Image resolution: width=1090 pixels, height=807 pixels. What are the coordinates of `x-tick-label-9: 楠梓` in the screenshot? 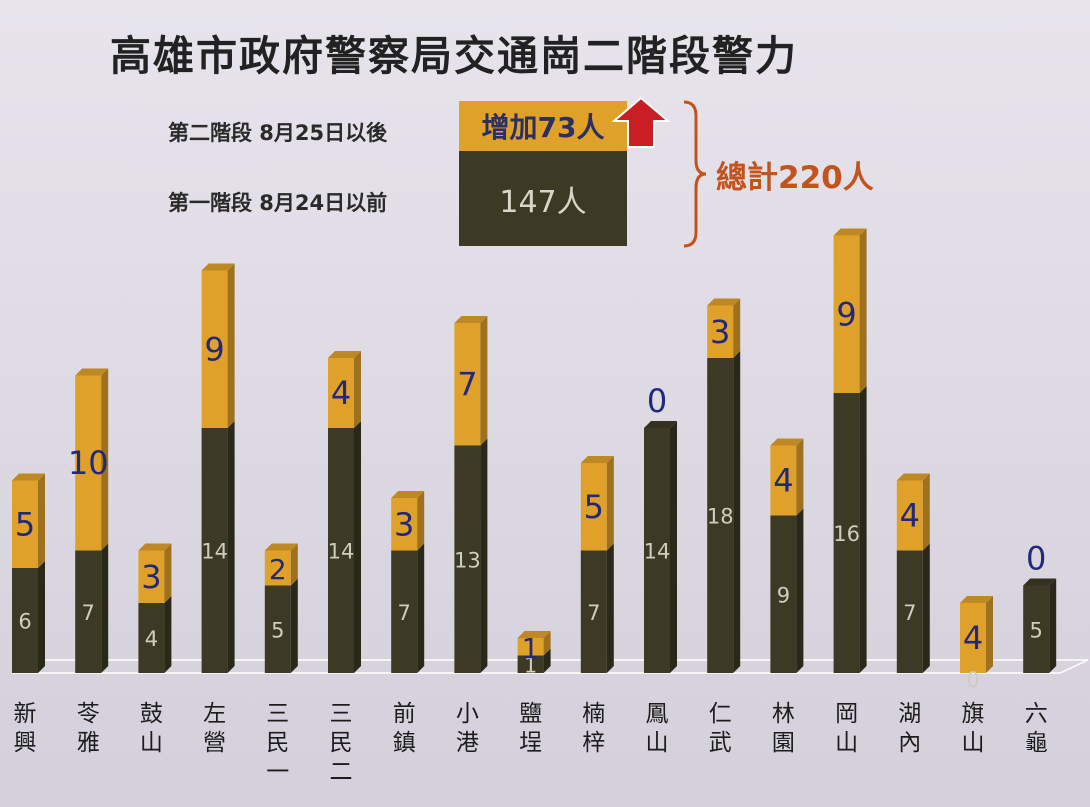 It's located at (594, 729).